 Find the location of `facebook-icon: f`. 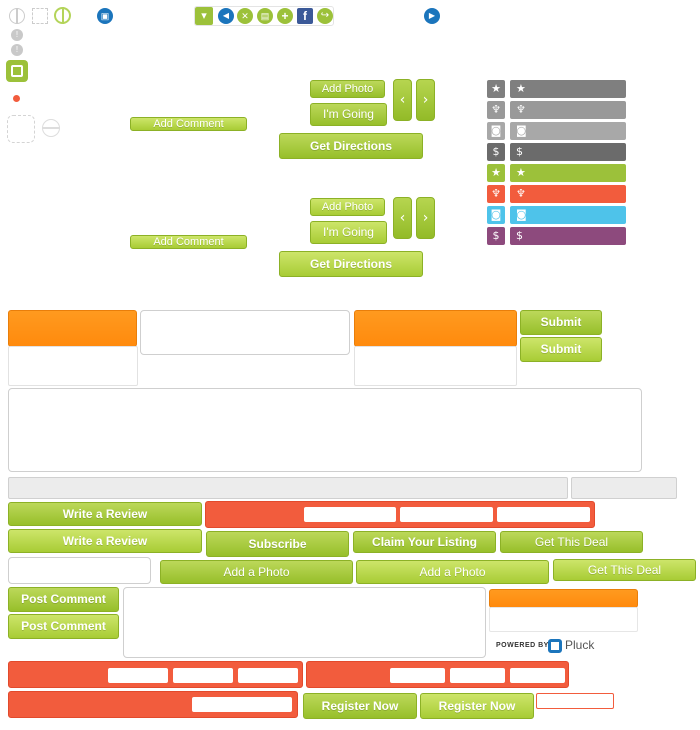

facebook-icon: f is located at coordinates (305, 16).